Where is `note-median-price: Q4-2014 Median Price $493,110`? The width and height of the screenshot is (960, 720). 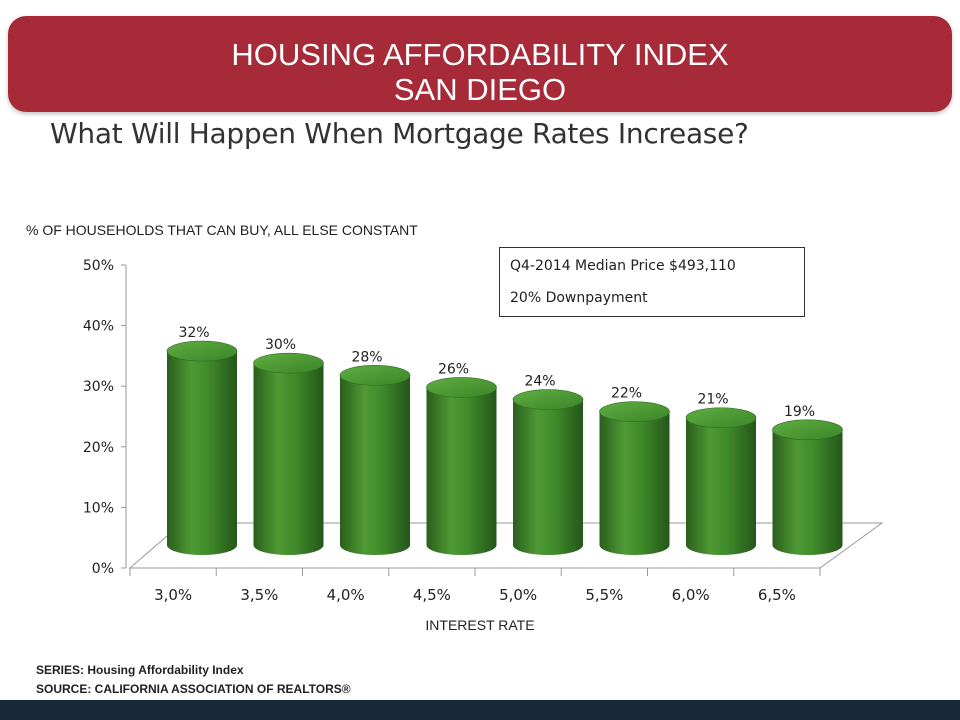
note-median-price: Q4-2014 Median Price $493,110 is located at coordinates (623, 266).